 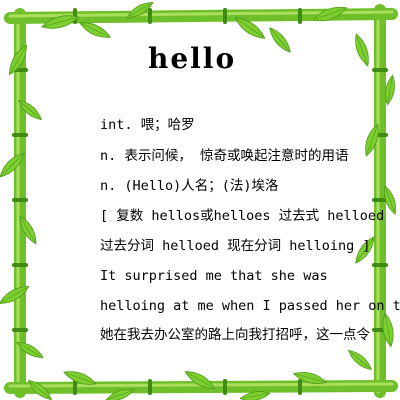 I want to click on inflections-line-1: [ 复数 hellos或helloes 过去式 helloed, so click(x=242, y=216).